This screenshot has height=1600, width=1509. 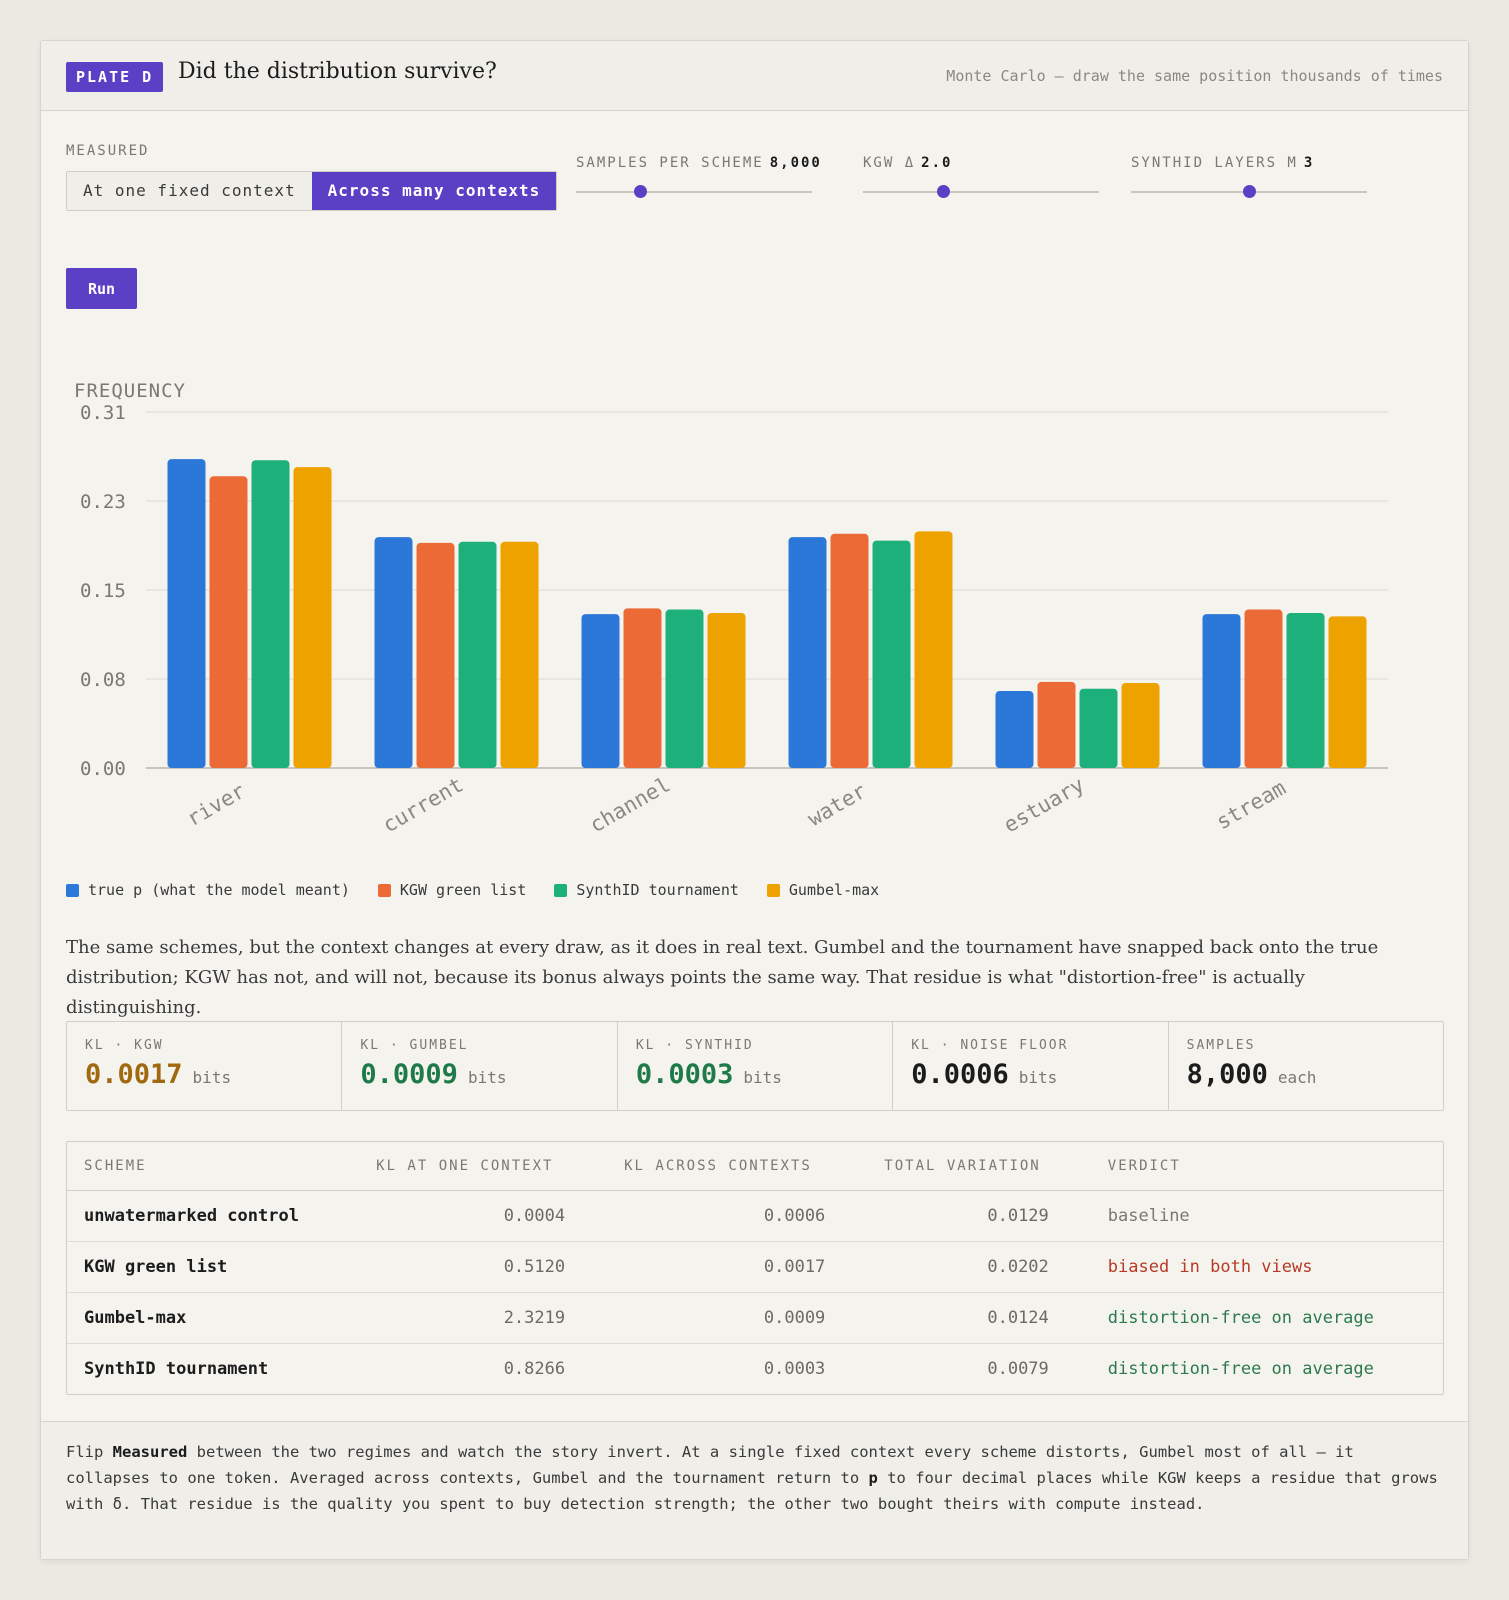 What do you see at coordinates (189, 191) in the screenshot?
I see `option-one-context: At one fixed context` at bounding box center [189, 191].